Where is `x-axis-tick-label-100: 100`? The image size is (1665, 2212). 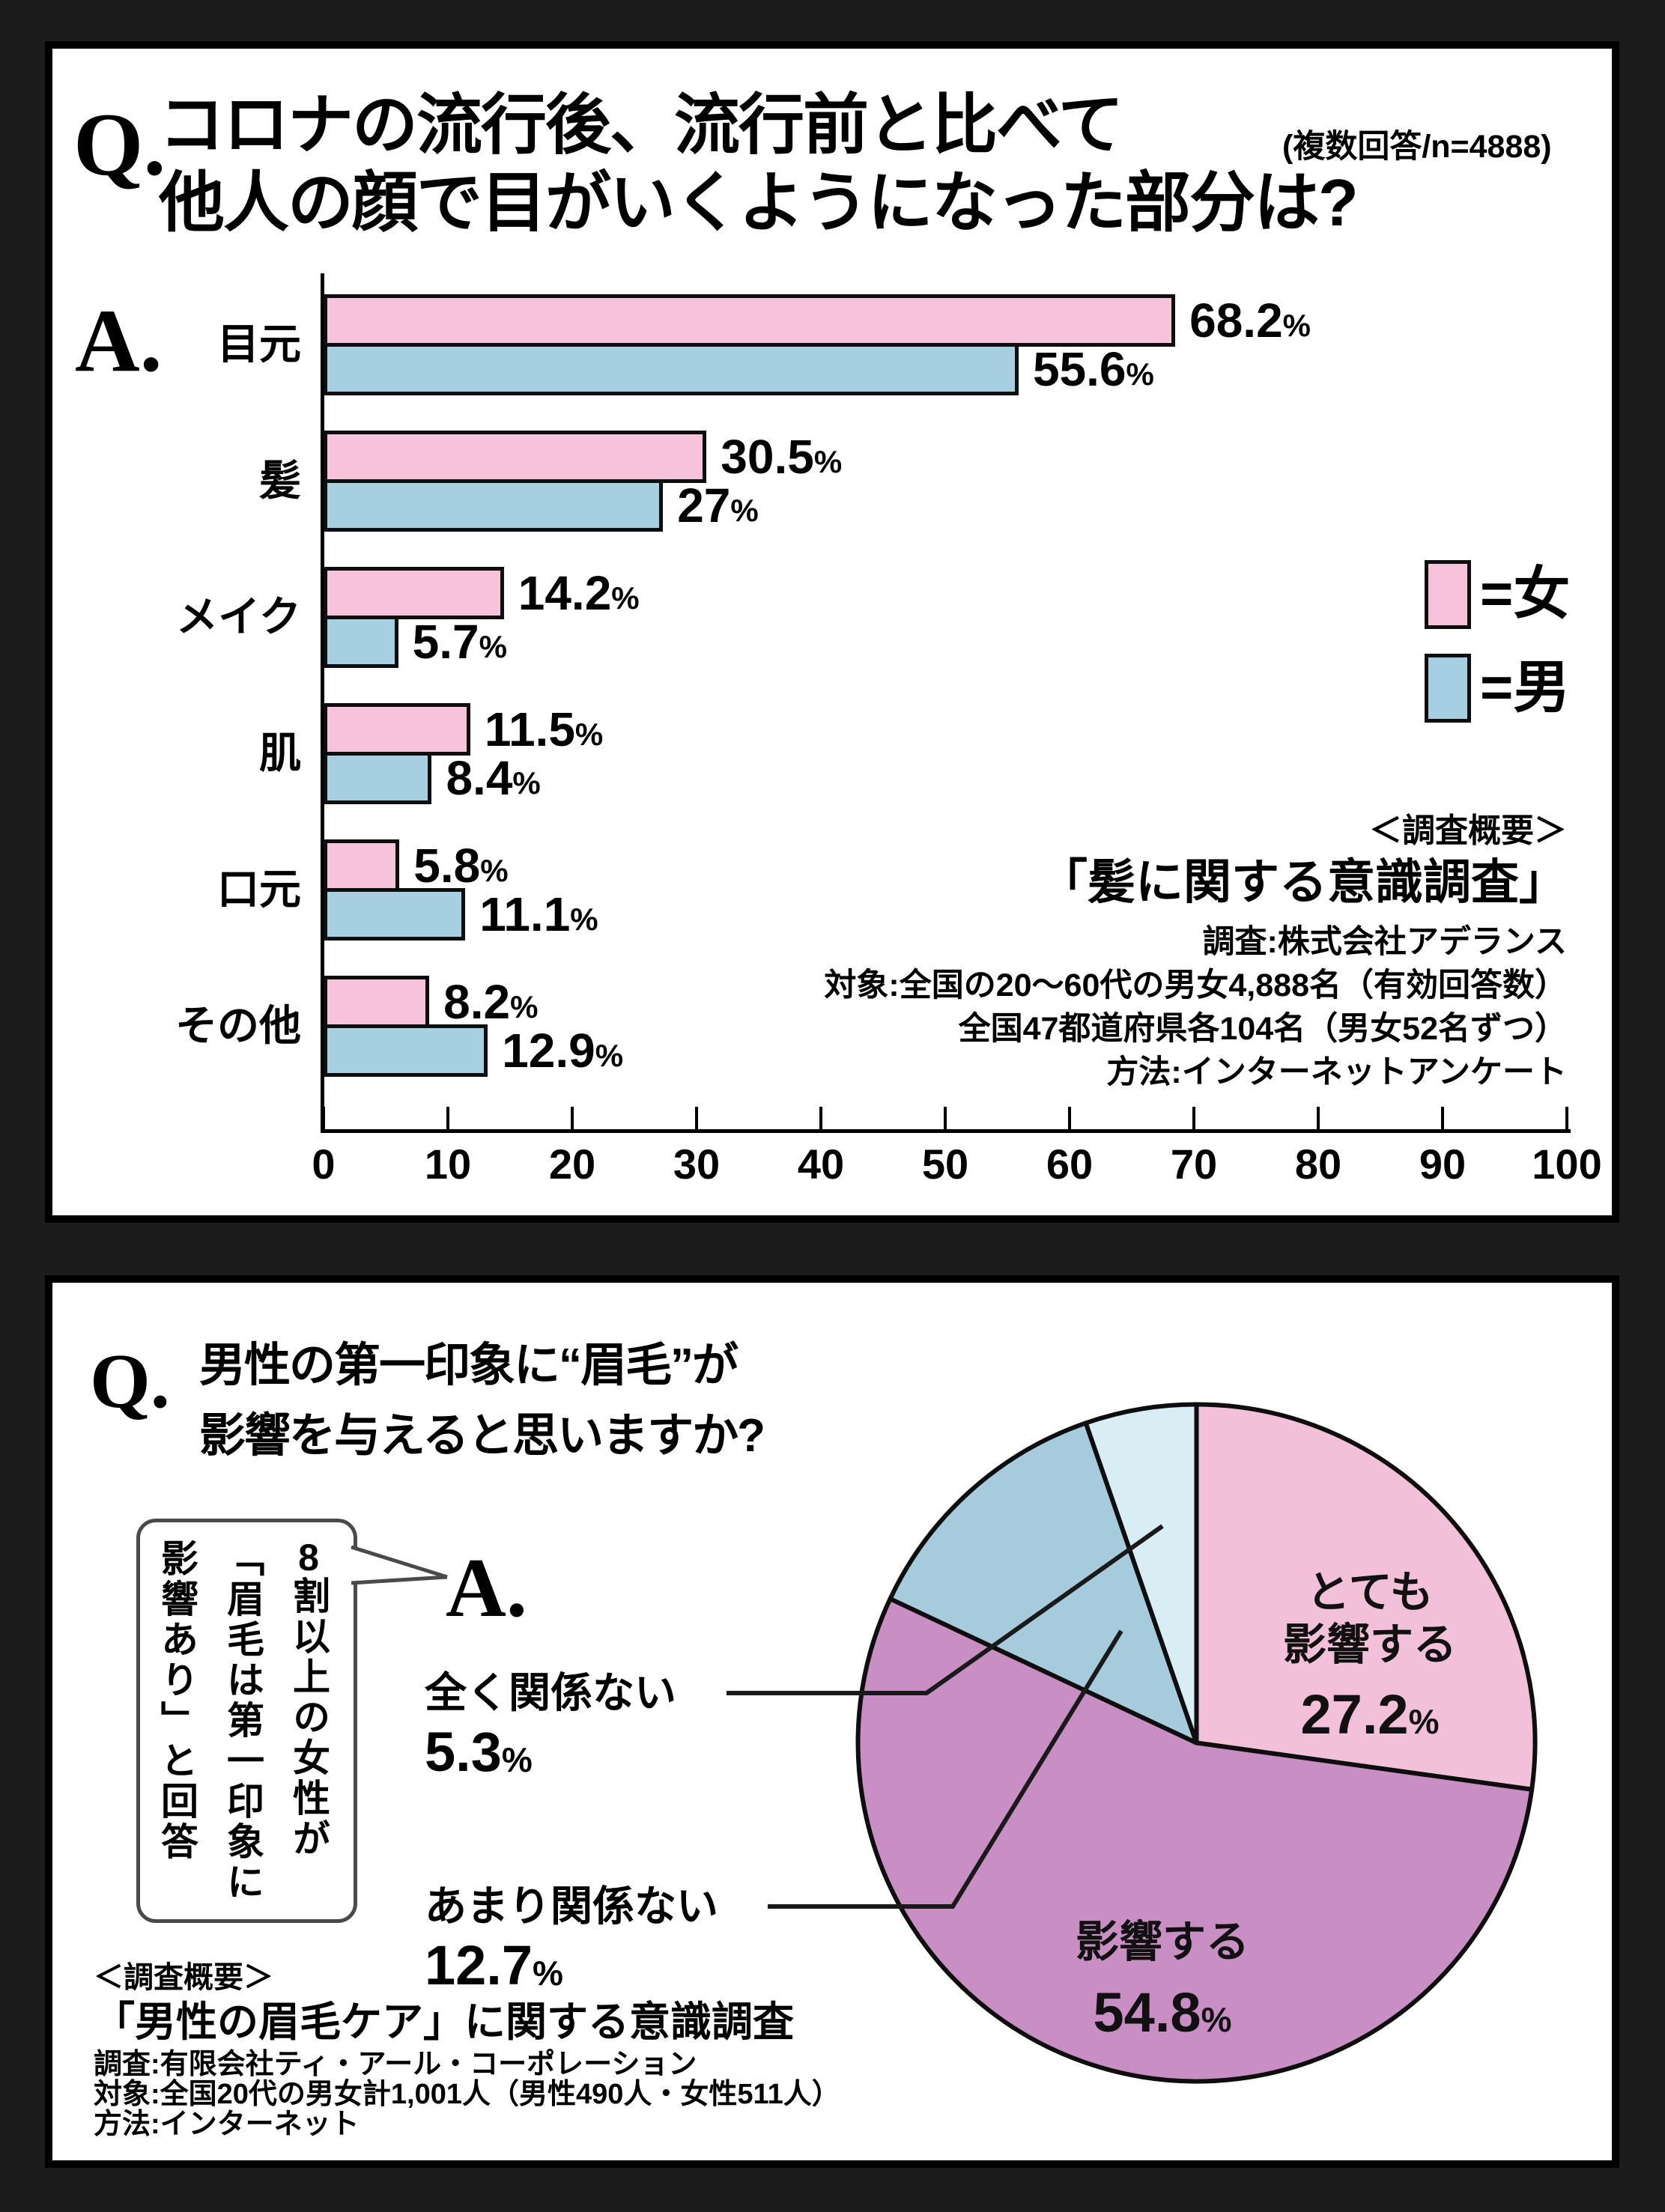
x-axis-tick-label-100: 100 is located at coordinates (1567, 1164).